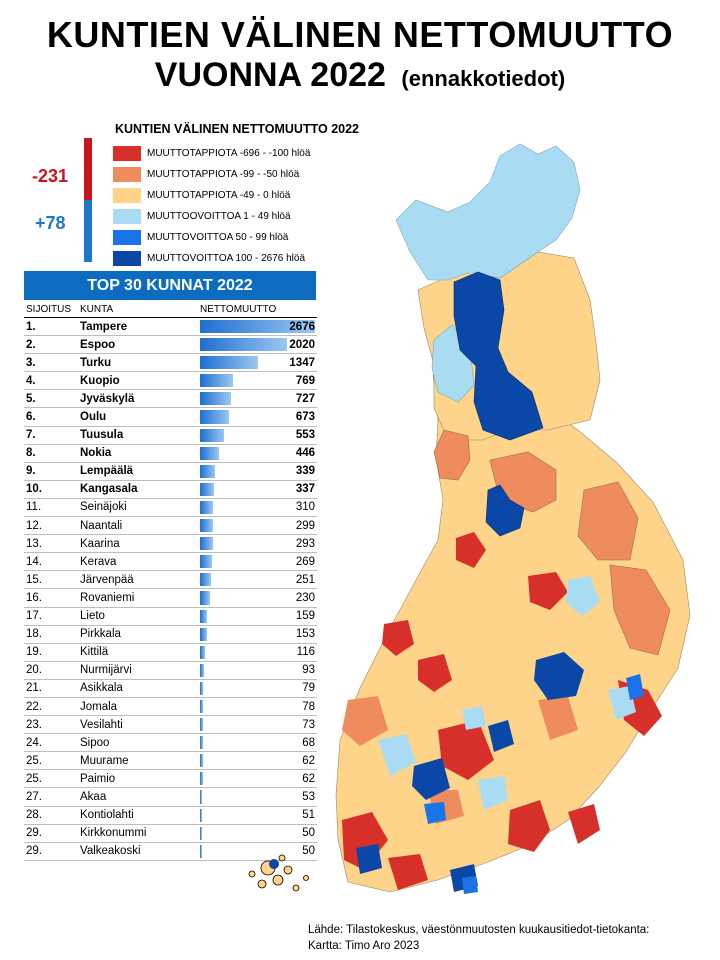 The width and height of the screenshot is (720, 960). What do you see at coordinates (219, 195) in the screenshot?
I see `legend-label: MUUTTOTAPPIOTA -49 - 0 hlöä` at bounding box center [219, 195].